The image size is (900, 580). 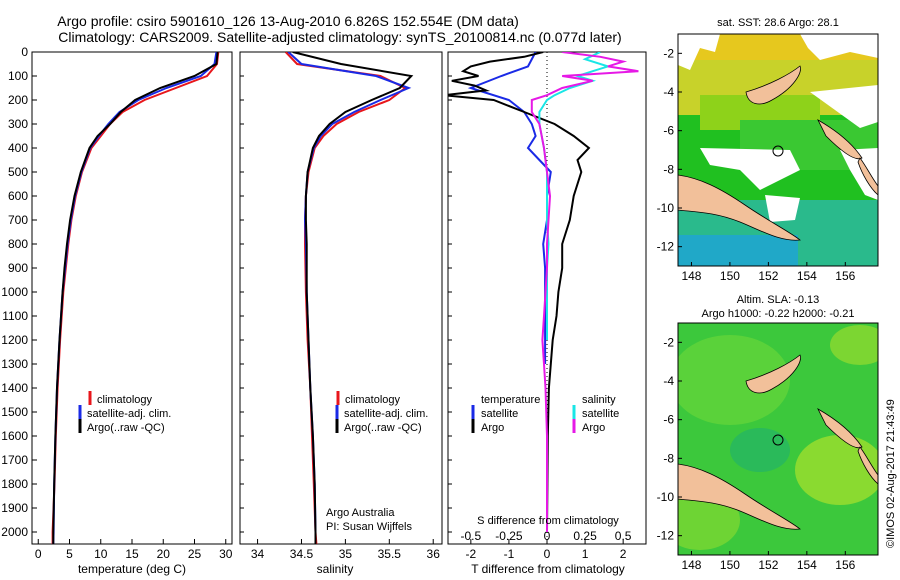 What do you see at coordinates (226, 554) in the screenshot?
I see `temperature-tick-label: 30` at bounding box center [226, 554].